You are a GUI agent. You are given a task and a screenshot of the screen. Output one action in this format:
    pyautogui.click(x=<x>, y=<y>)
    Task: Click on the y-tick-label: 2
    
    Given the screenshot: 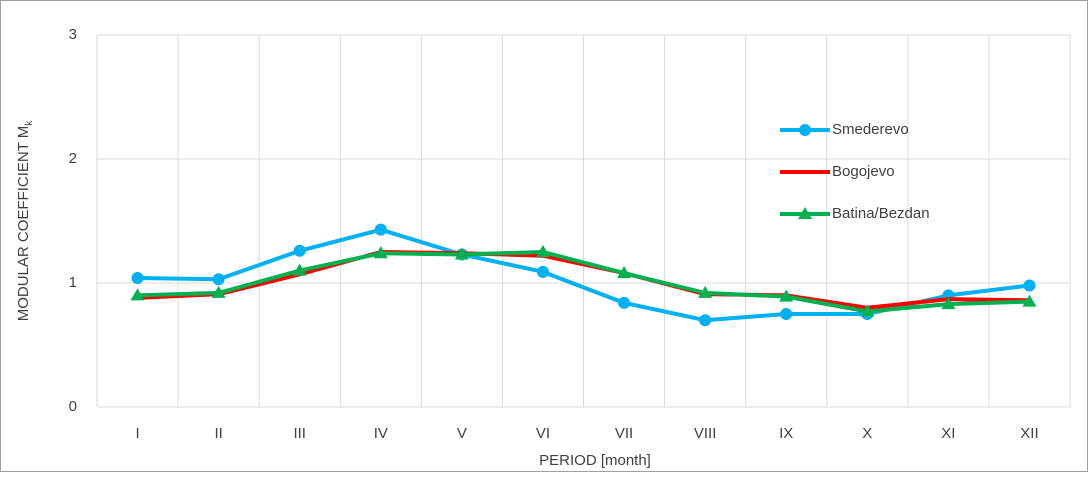 What is the action you would take?
    pyautogui.click(x=73, y=158)
    